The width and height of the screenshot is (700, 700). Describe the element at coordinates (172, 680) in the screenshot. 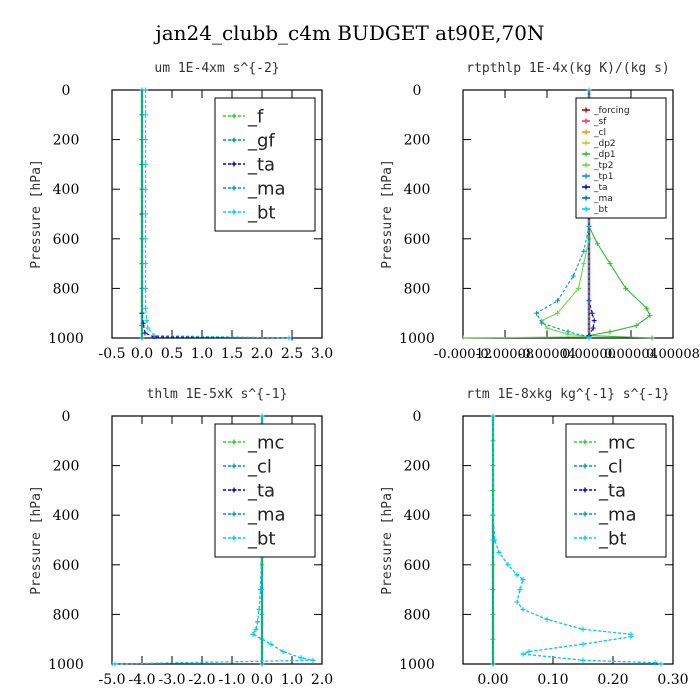

I see `x-tick-label: -3.0` at that location.